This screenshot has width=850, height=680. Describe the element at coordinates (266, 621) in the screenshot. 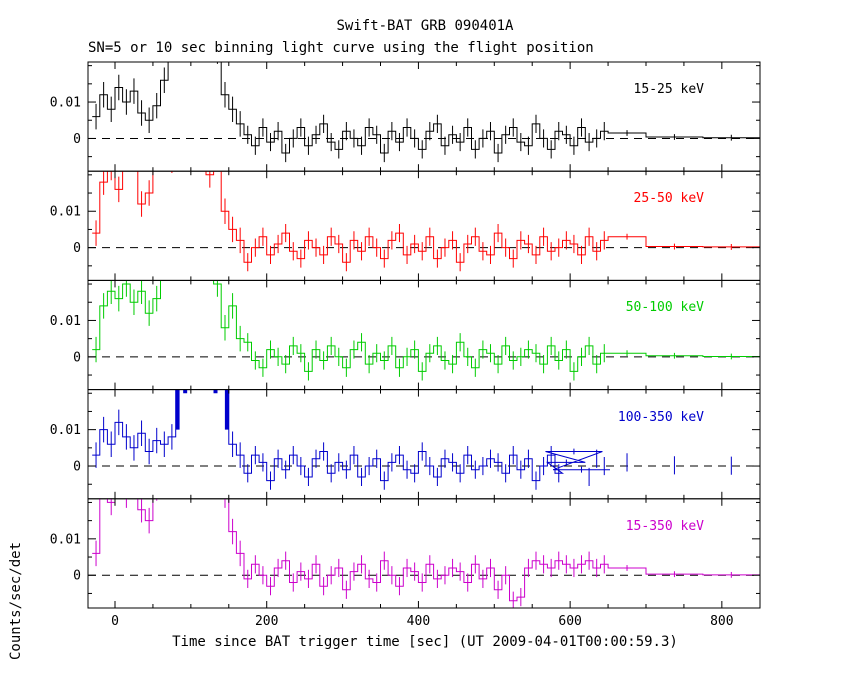

I see `svg-text: 200` at that location.